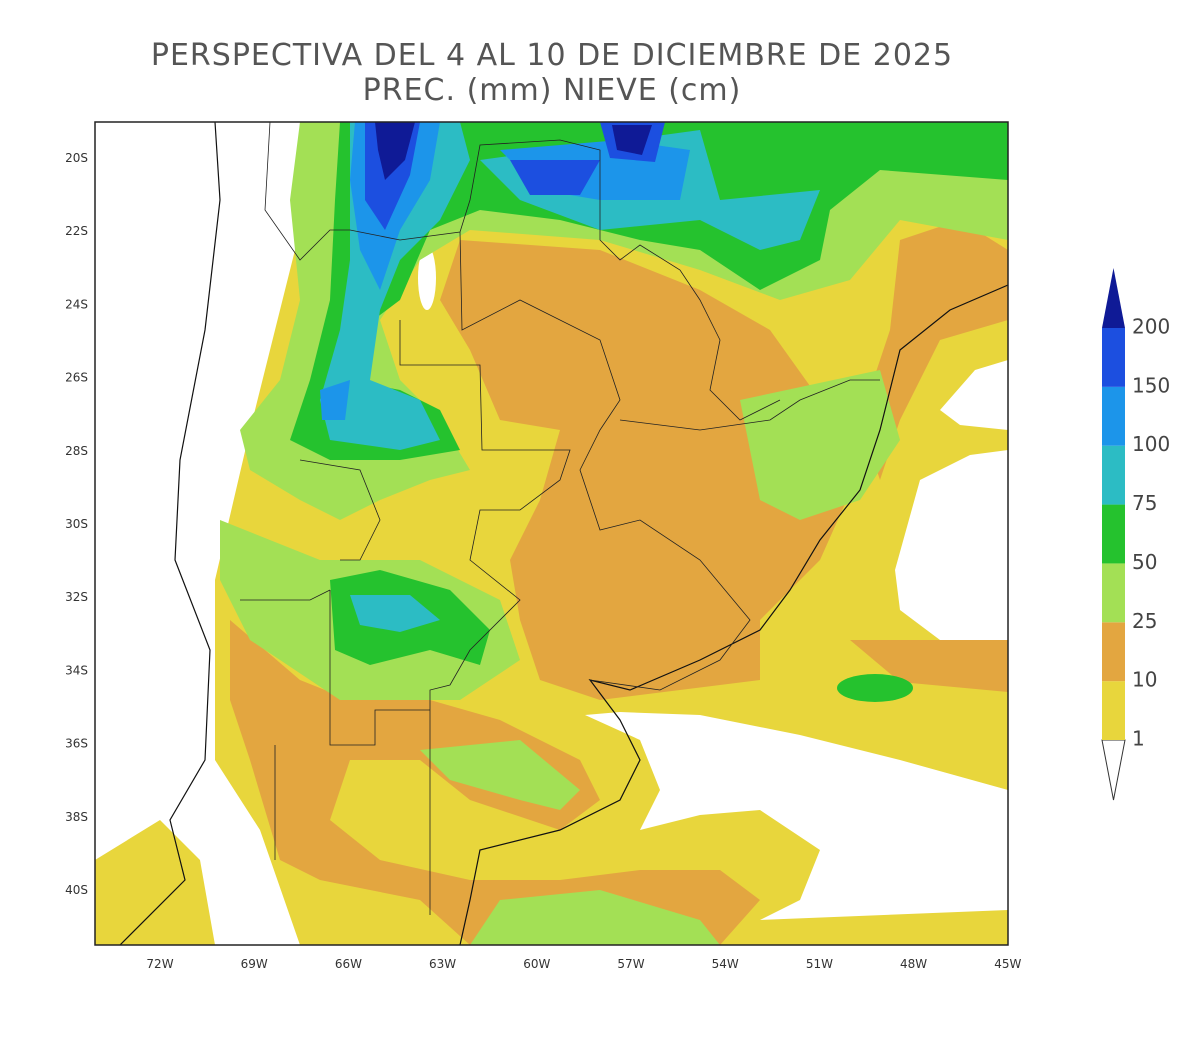 This screenshot has height=1046, width=1200. Describe the element at coordinates (1144, 562) in the screenshot. I see `legend-label: 50` at that location.